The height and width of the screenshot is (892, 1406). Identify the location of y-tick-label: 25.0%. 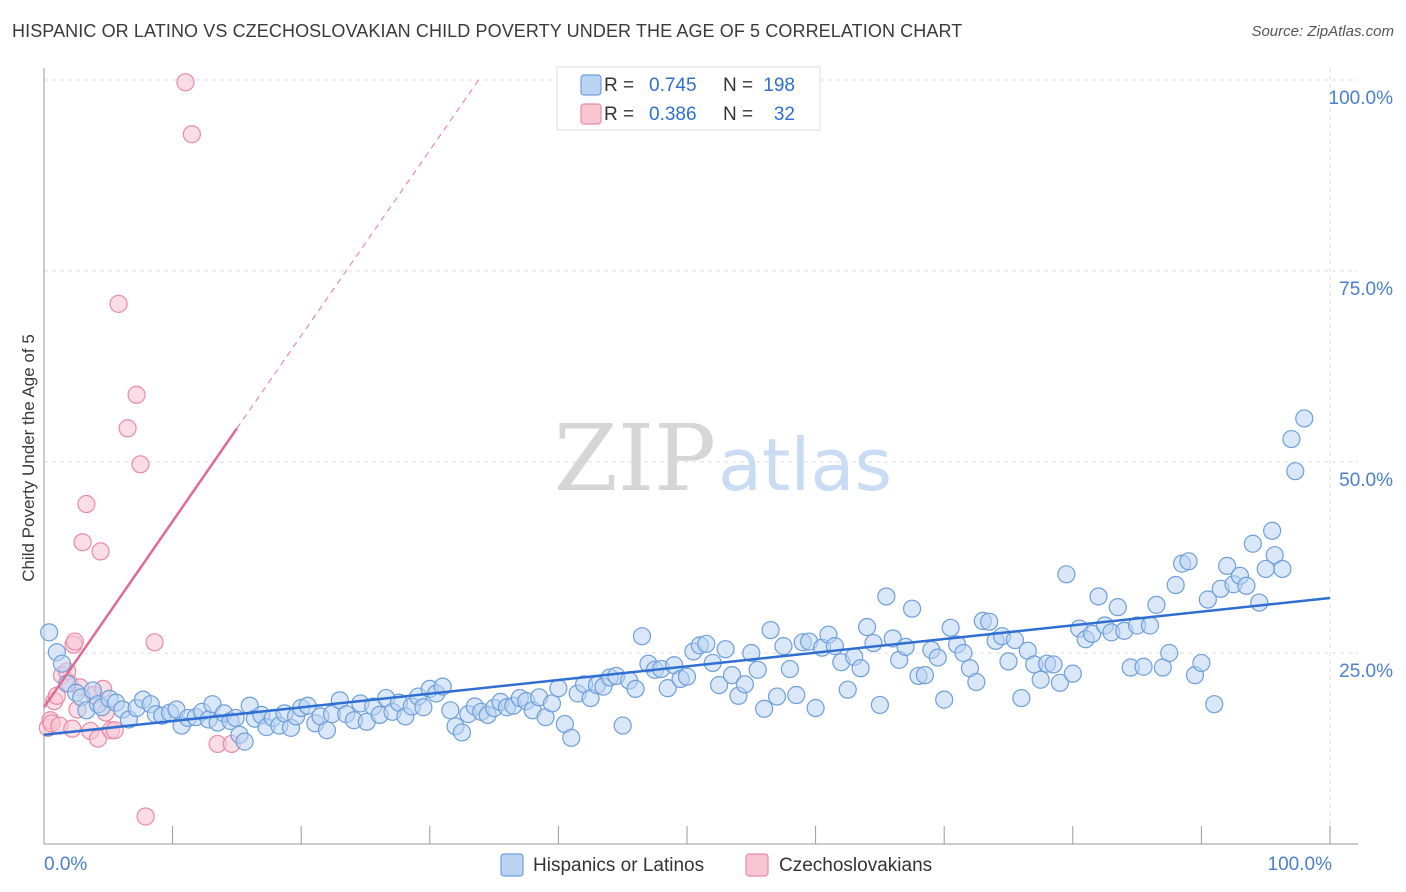
(1366, 671).